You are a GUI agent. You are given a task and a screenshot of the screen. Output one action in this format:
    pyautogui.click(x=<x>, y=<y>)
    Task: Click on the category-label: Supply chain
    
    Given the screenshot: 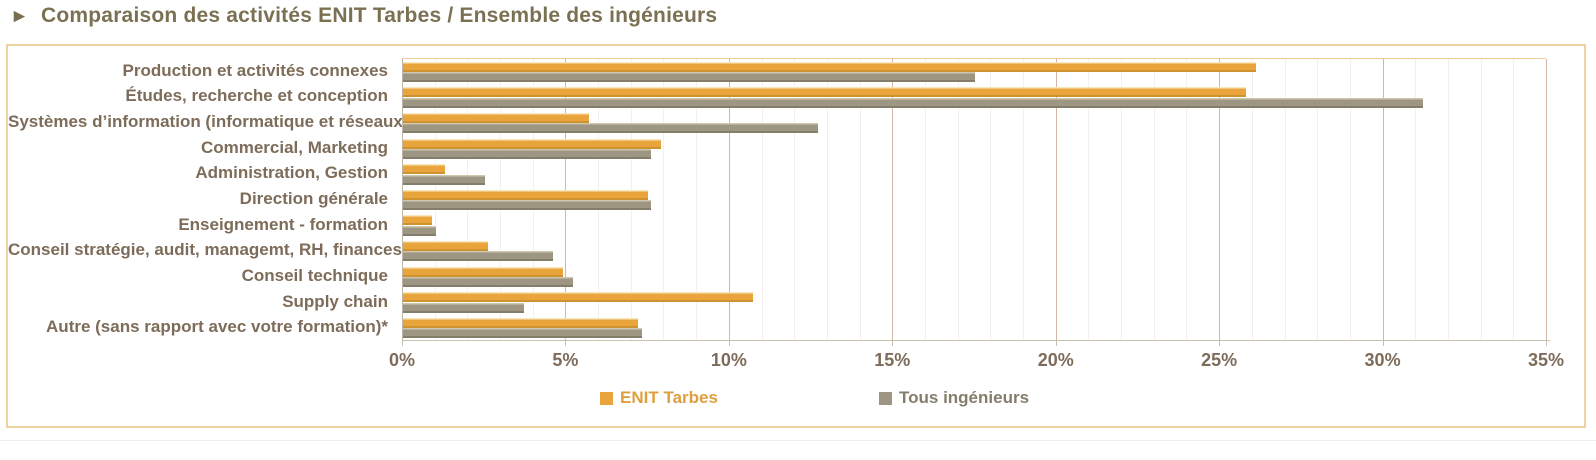 What is the action you would take?
    pyautogui.click(x=335, y=301)
    